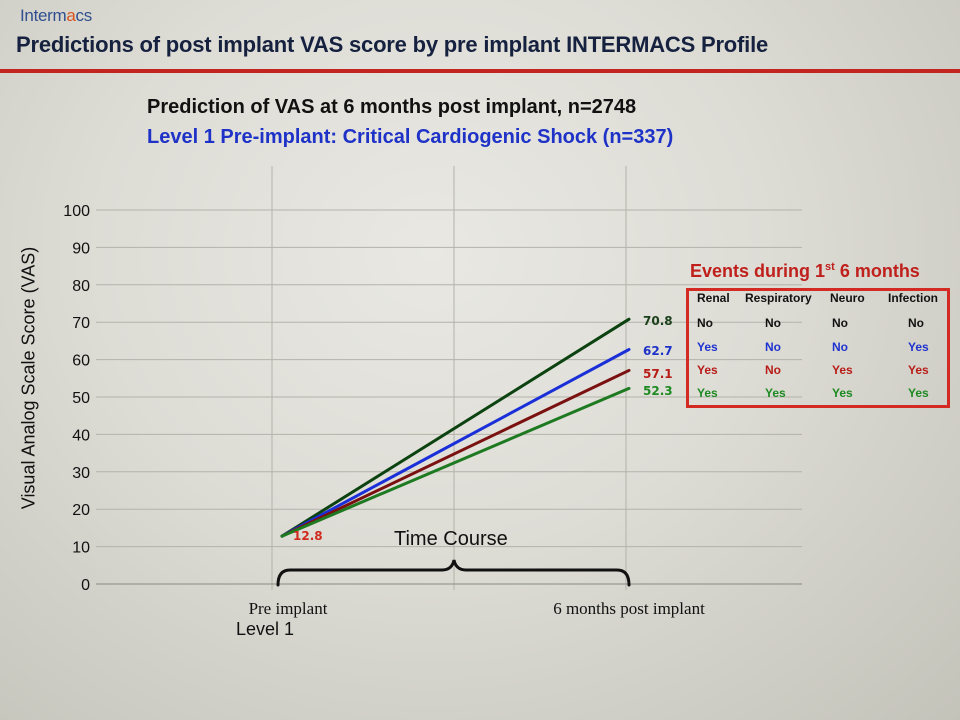 This screenshot has width=960, height=720. Describe the element at coordinates (265, 629) in the screenshot. I see `level-label: Level 1` at that location.